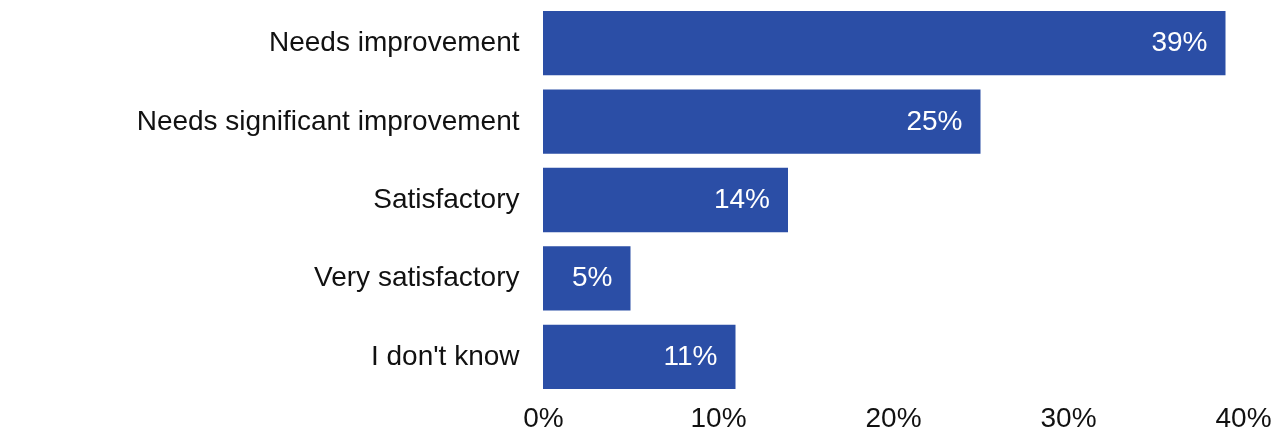  What do you see at coordinates (690, 355) in the screenshot?
I see `data-label: 11%` at bounding box center [690, 355].